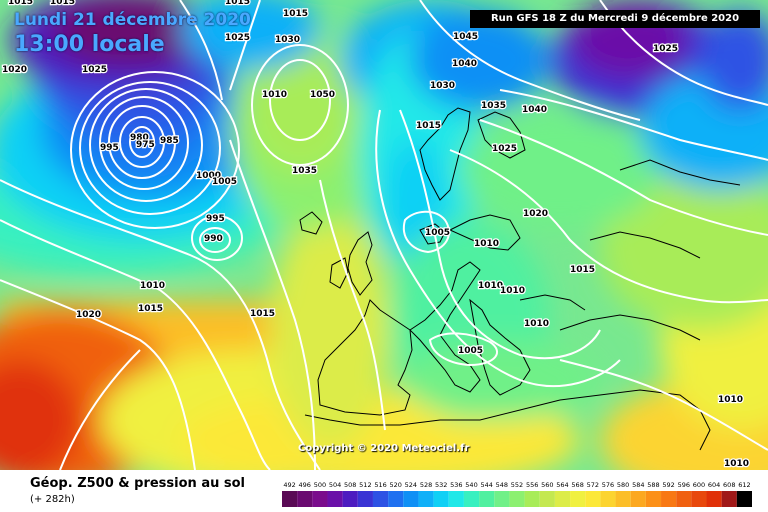  What do you see at coordinates (699, 485) in the screenshot?
I see `scale-value-label: 600` at bounding box center [699, 485].